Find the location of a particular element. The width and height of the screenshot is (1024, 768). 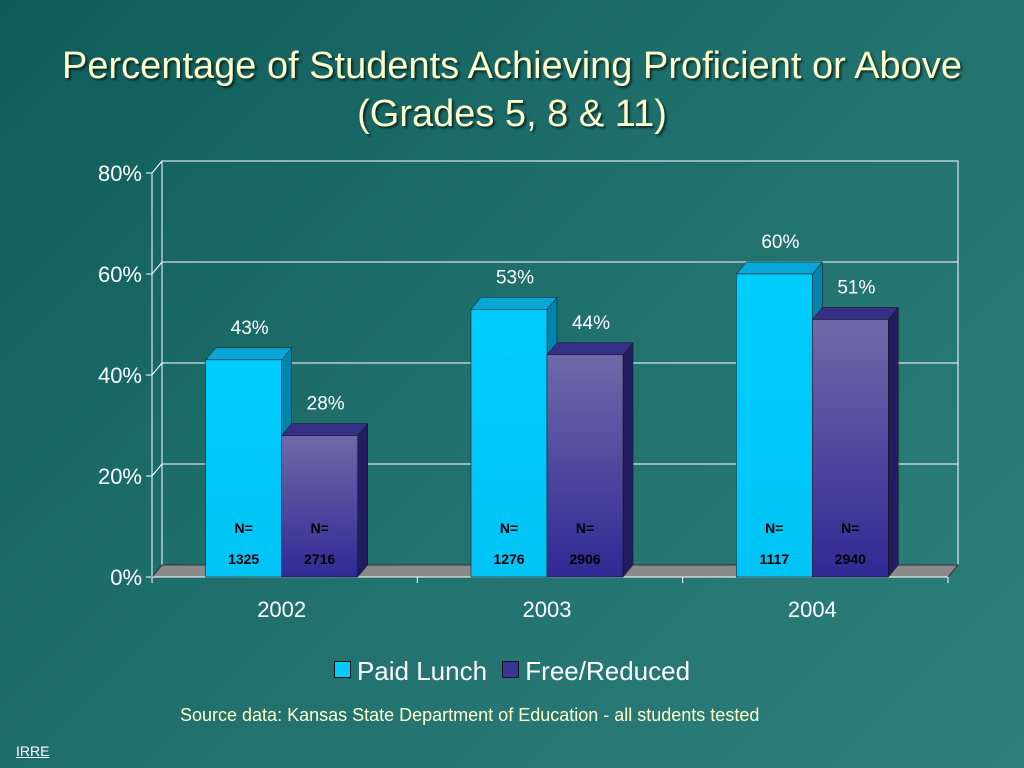

legend-swatch-paid-lunch is located at coordinates (342, 669).